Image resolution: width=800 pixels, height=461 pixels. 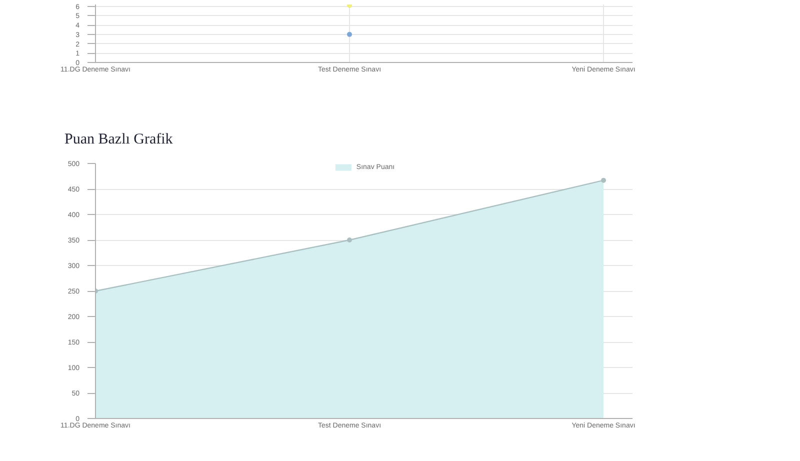 What do you see at coordinates (119, 140) in the screenshot?
I see `chart-title: Puan Bazlı Grafik` at bounding box center [119, 140].